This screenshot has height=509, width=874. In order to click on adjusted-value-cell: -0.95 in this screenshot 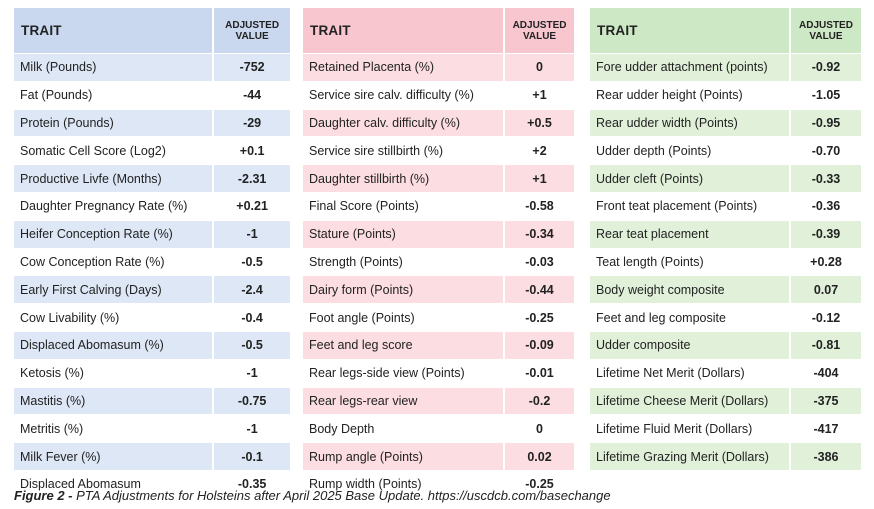, I will do `click(825, 122)`.